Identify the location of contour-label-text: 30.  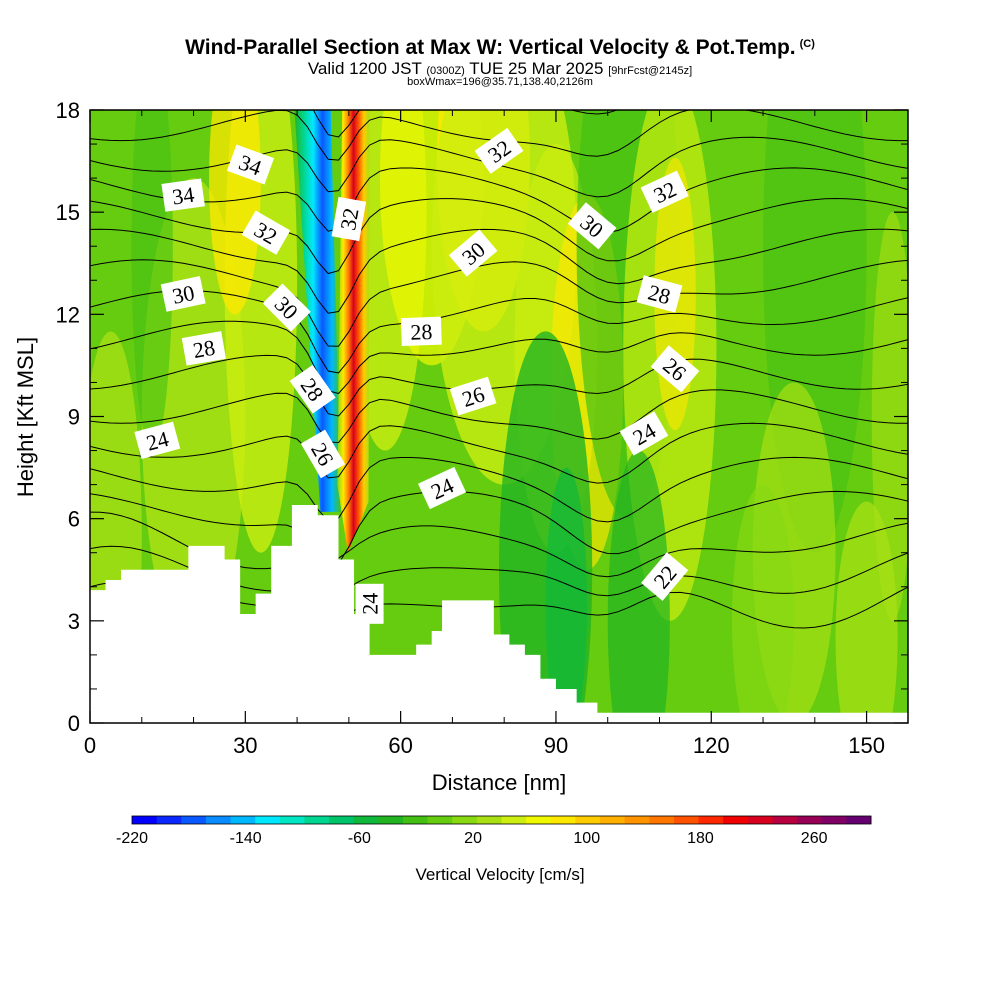
(183, 294).